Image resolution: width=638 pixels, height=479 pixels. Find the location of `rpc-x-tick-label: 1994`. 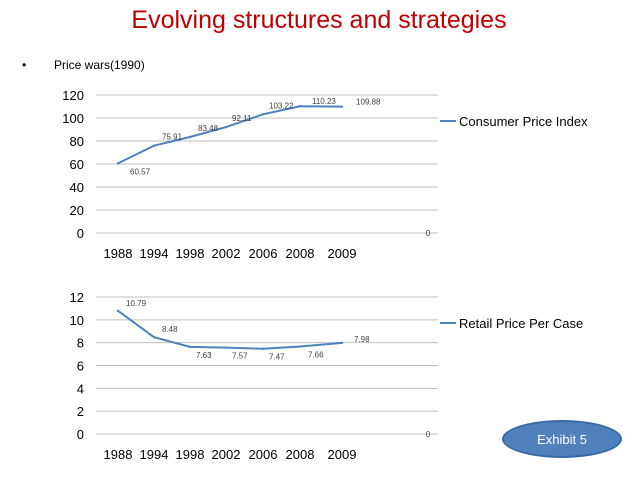

rpc-x-tick-label: 1994 is located at coordinates (154, 454).